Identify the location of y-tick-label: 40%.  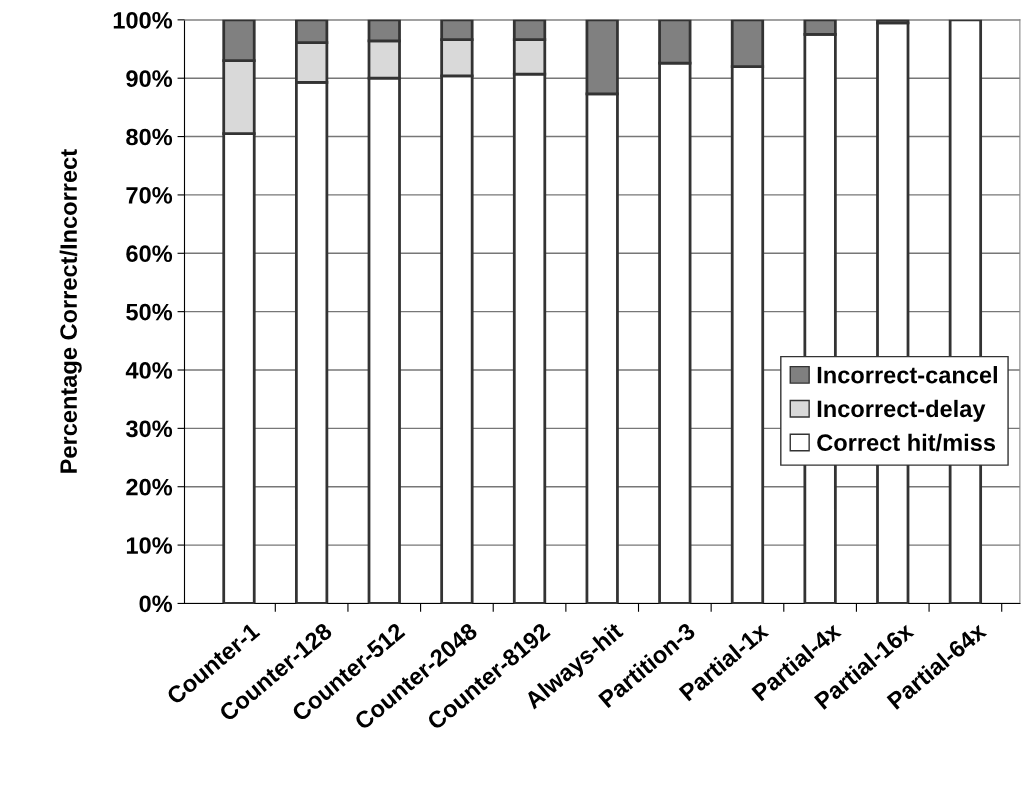
(149, 370).